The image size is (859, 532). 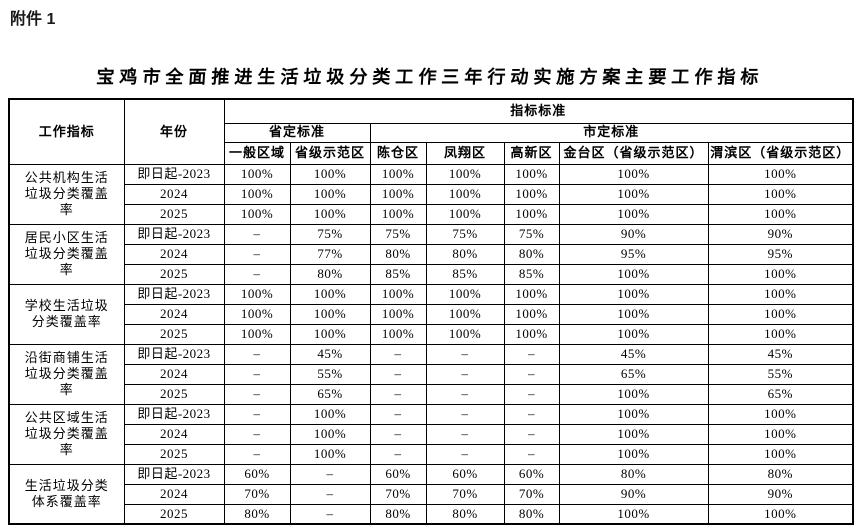 What do you see at coordinates (633, 374) in the screenshot?
I see `value-cell: 65%` at bounding box center [633, 374].